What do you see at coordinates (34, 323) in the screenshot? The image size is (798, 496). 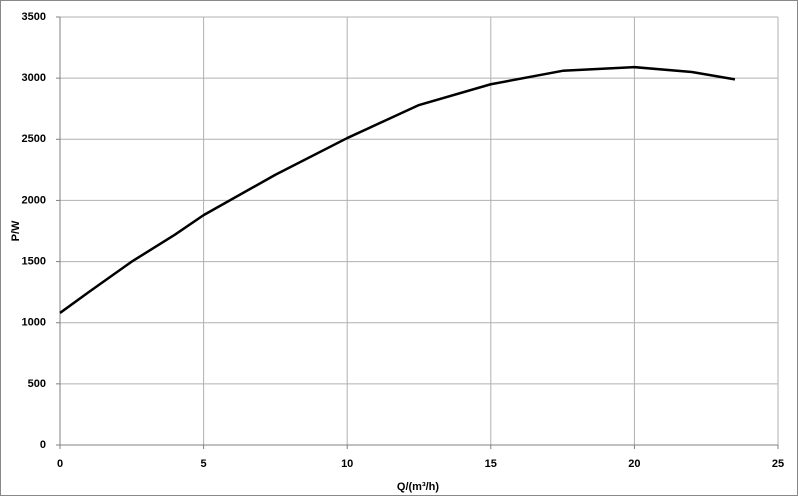 I see `y-tick-label: 1000` at bounding box center [34, 323].